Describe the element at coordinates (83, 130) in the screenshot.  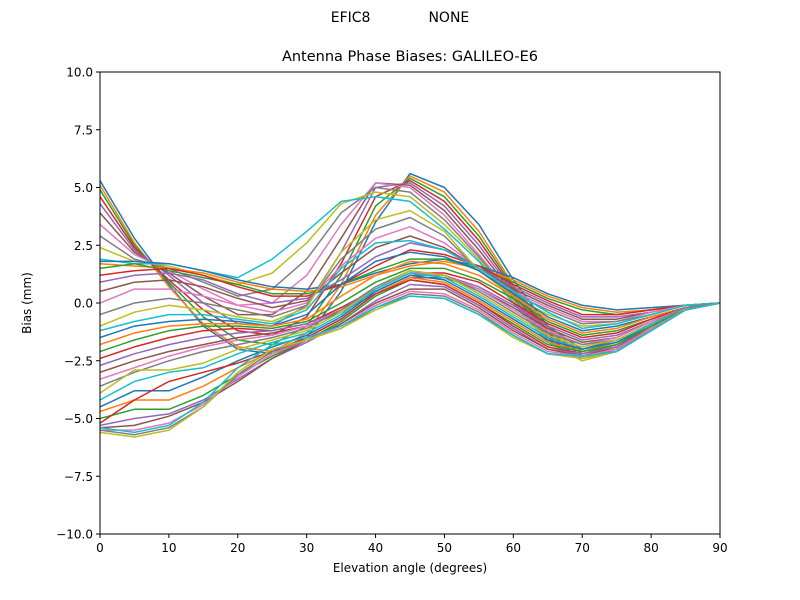
I see `y-tick-label: 7.5` at that location.